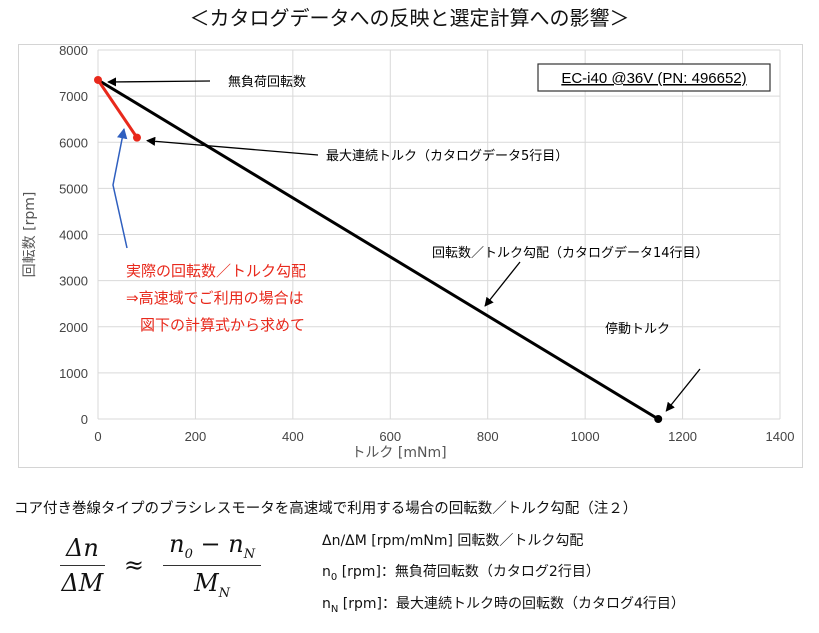 The image size is (819, 633). What do you see at coordinates (488, 436) in the screenshot?
I see `x-tick-label: 800` at bounding box center [488, 436].